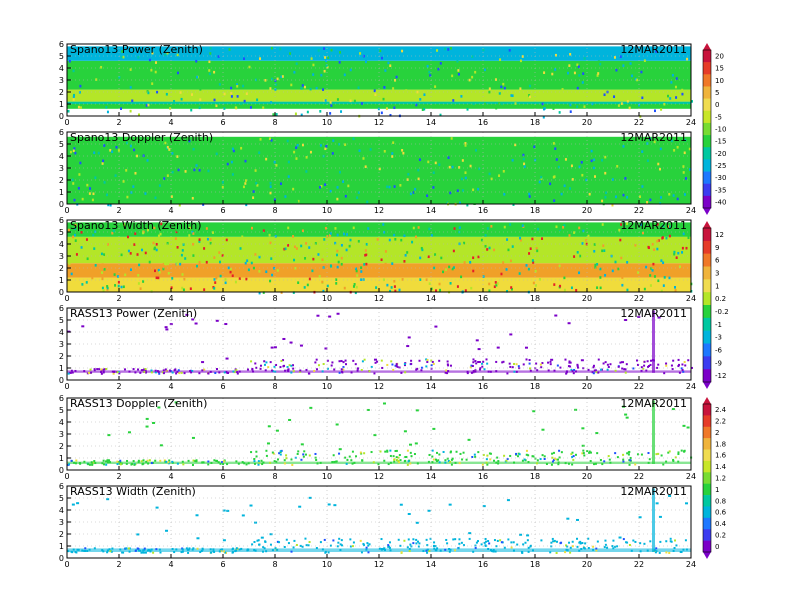  What do you see at coordinates (717, 105) in the screenshot?
I see `colorbar-label: 0` at bounding box center [717, 105].